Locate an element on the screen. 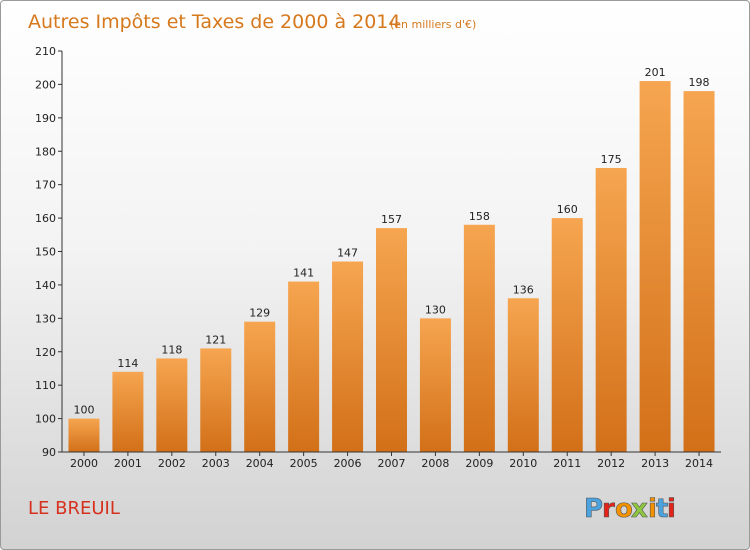  bar-value-label: 160 is located at coordinates (567, 209).